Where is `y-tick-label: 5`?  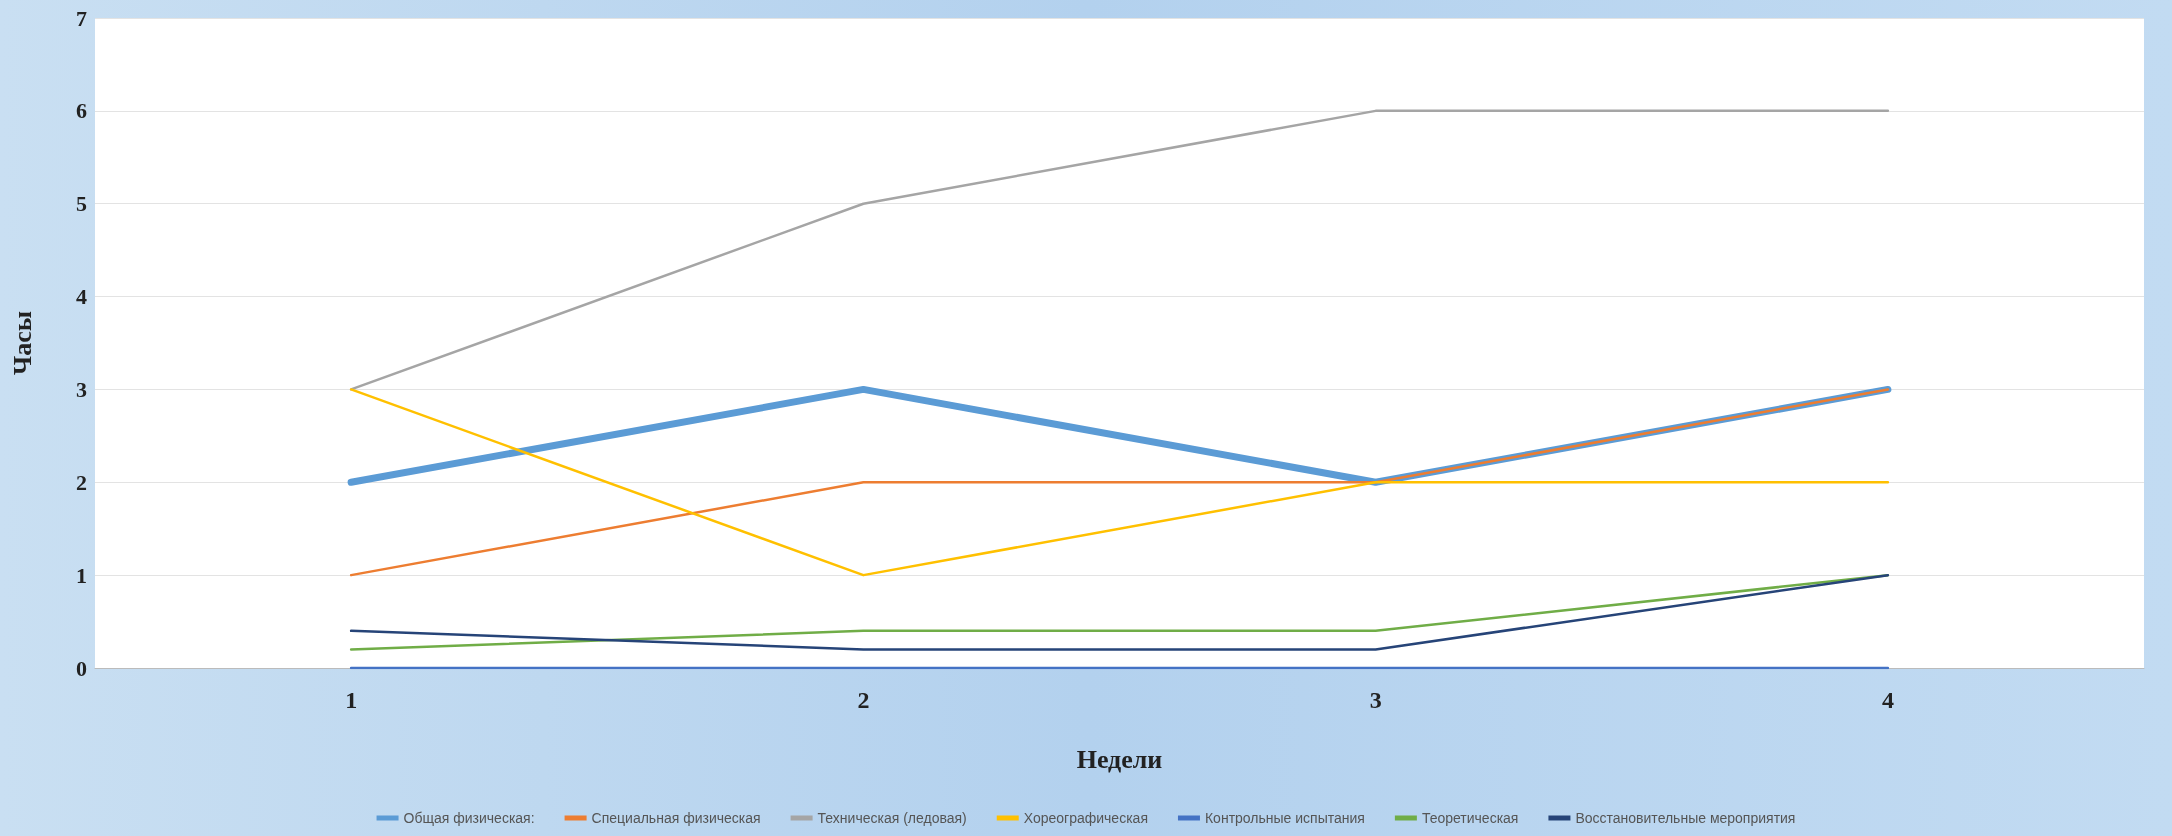 y-tick-label: 5 is located at coordinates (81, 204).